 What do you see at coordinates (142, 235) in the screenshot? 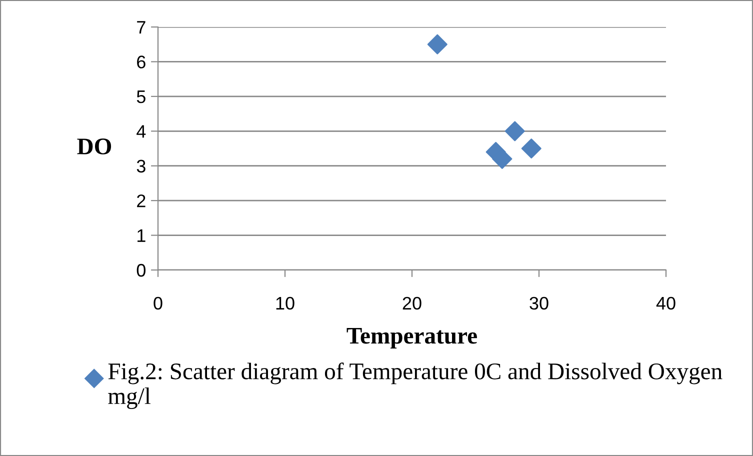
I see `y-tick-label: 1` at bounding box center [142, 235].